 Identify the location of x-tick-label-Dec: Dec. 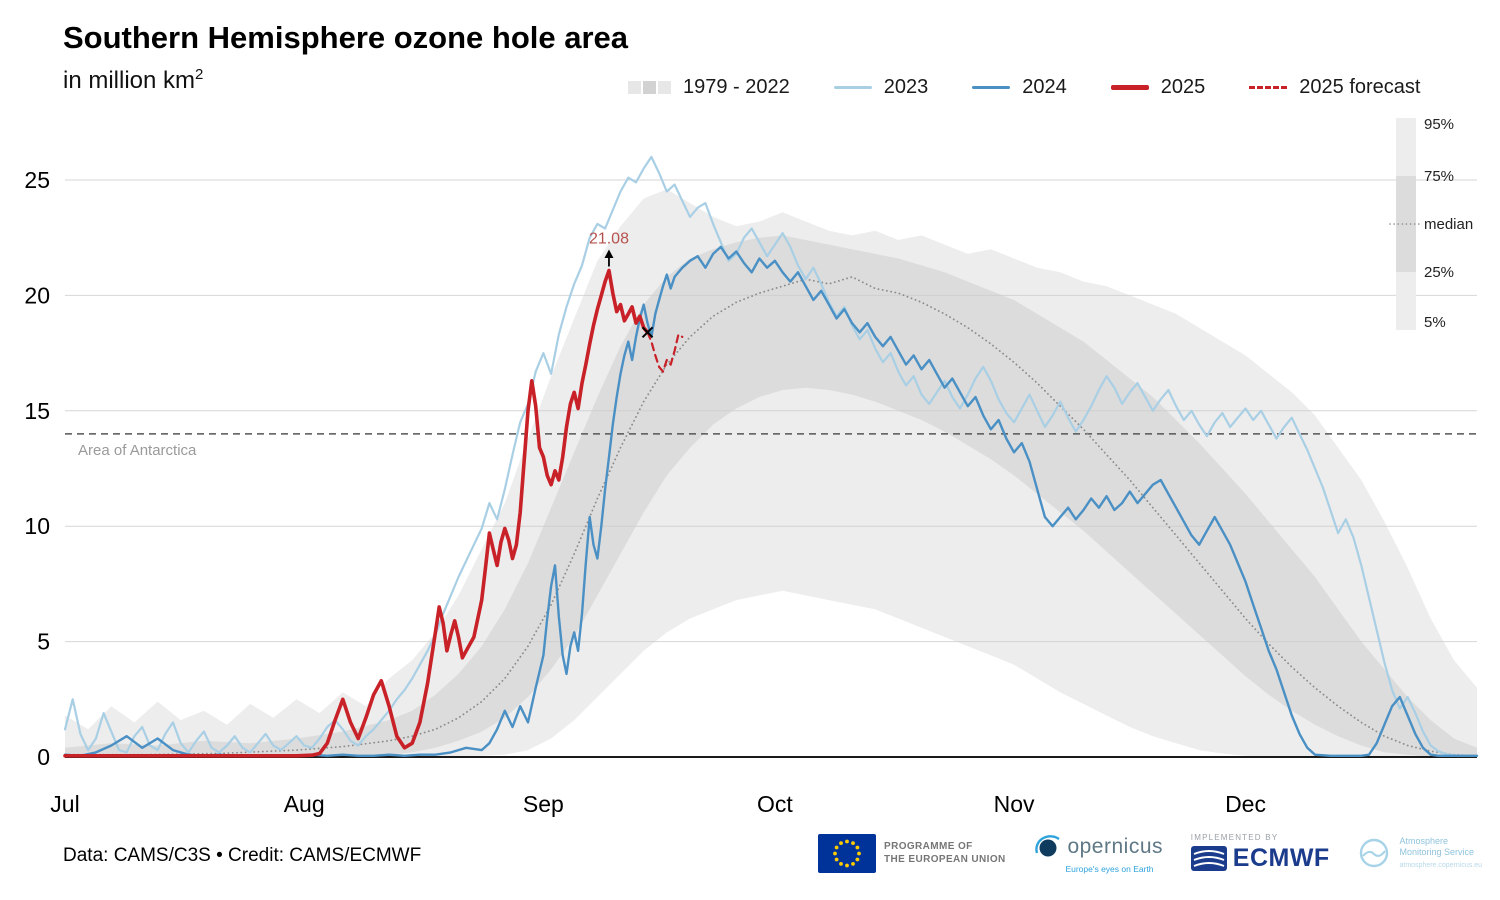
(1245, 804).